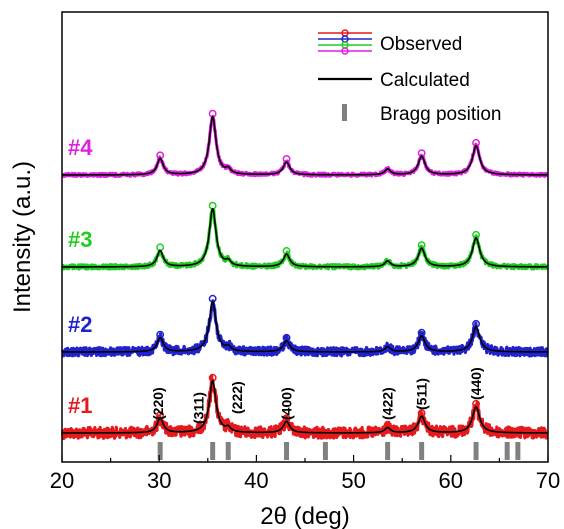 The image size is (564, 529). Describe the element at coordinates (304, 516) in the screenshot. I see `x-axis-title: 2θ (deg)` at that location.